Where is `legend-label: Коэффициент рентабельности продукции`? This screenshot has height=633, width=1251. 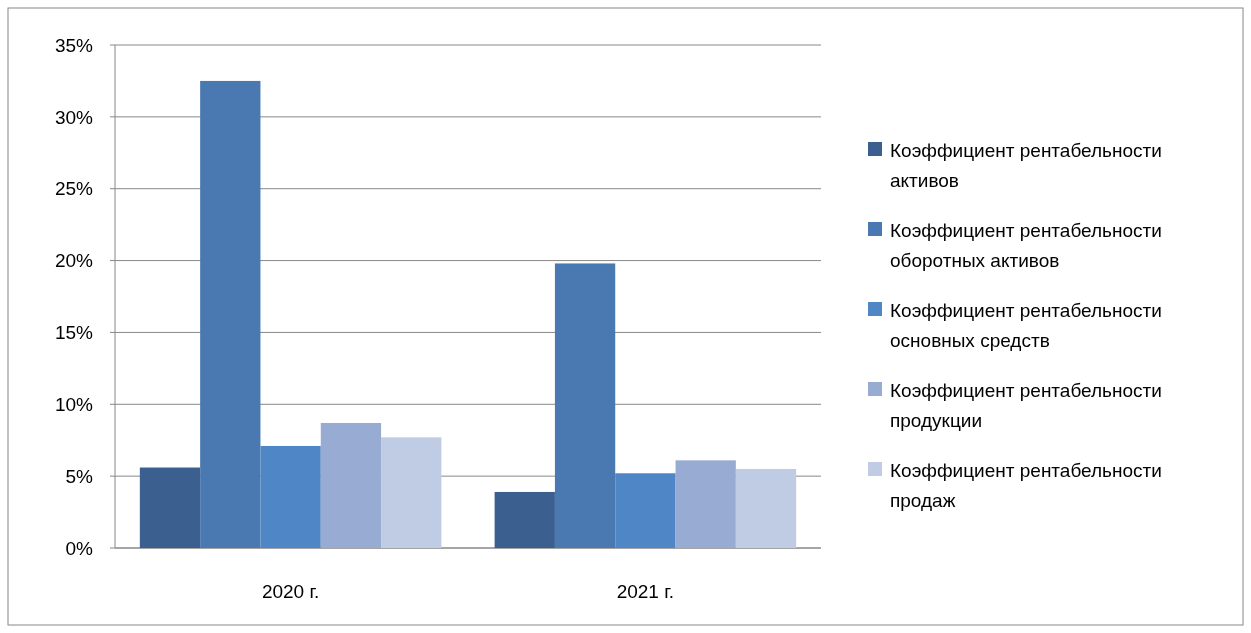
legend-label: Коэффициент рентабельности продукции is located at coordinates (1026, 405).